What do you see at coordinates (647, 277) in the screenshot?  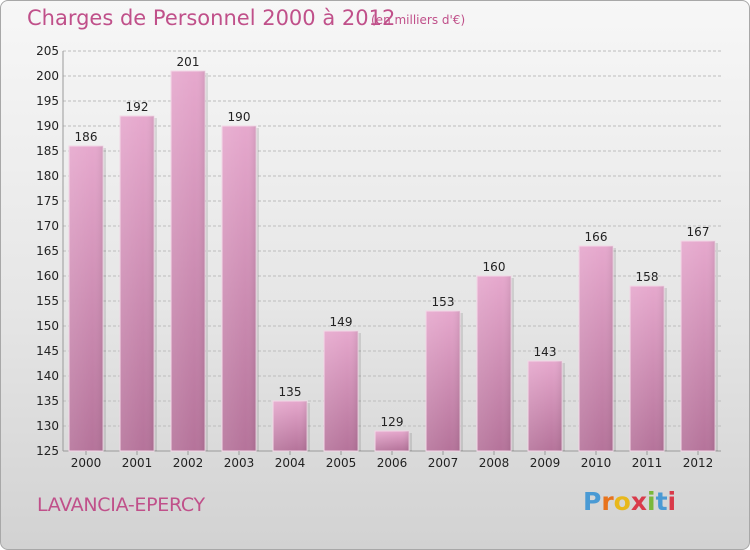 I see `data-label: 158` at bounding box center [647, 277].